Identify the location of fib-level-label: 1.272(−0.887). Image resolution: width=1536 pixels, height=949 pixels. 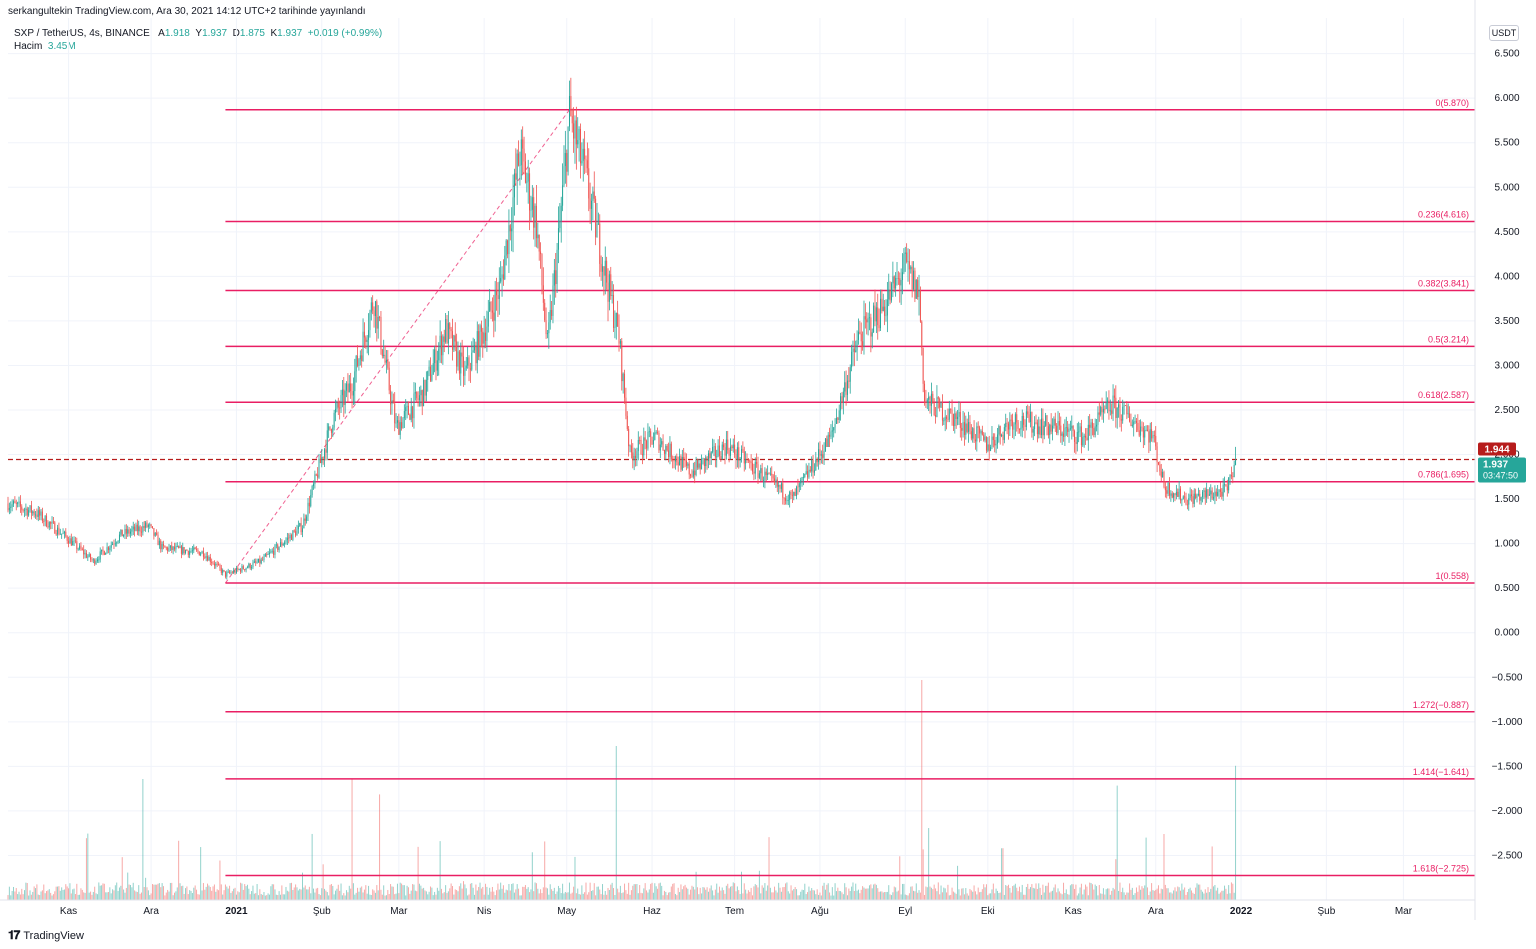
(1441, 705).